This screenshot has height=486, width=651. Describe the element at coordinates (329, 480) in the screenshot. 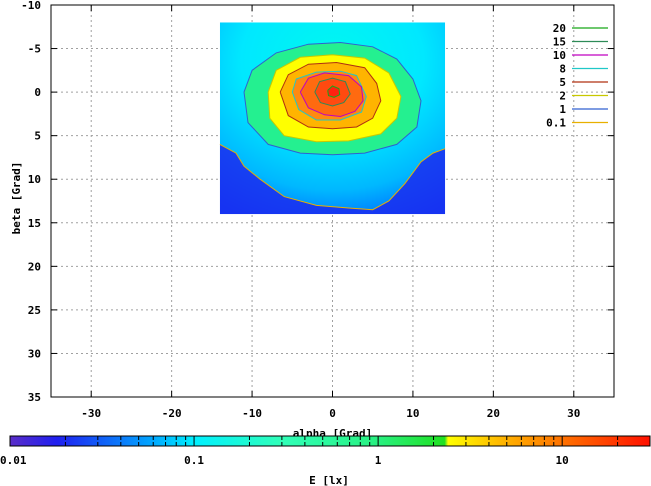

I see `colorbar-label: E [lx]` at that location.